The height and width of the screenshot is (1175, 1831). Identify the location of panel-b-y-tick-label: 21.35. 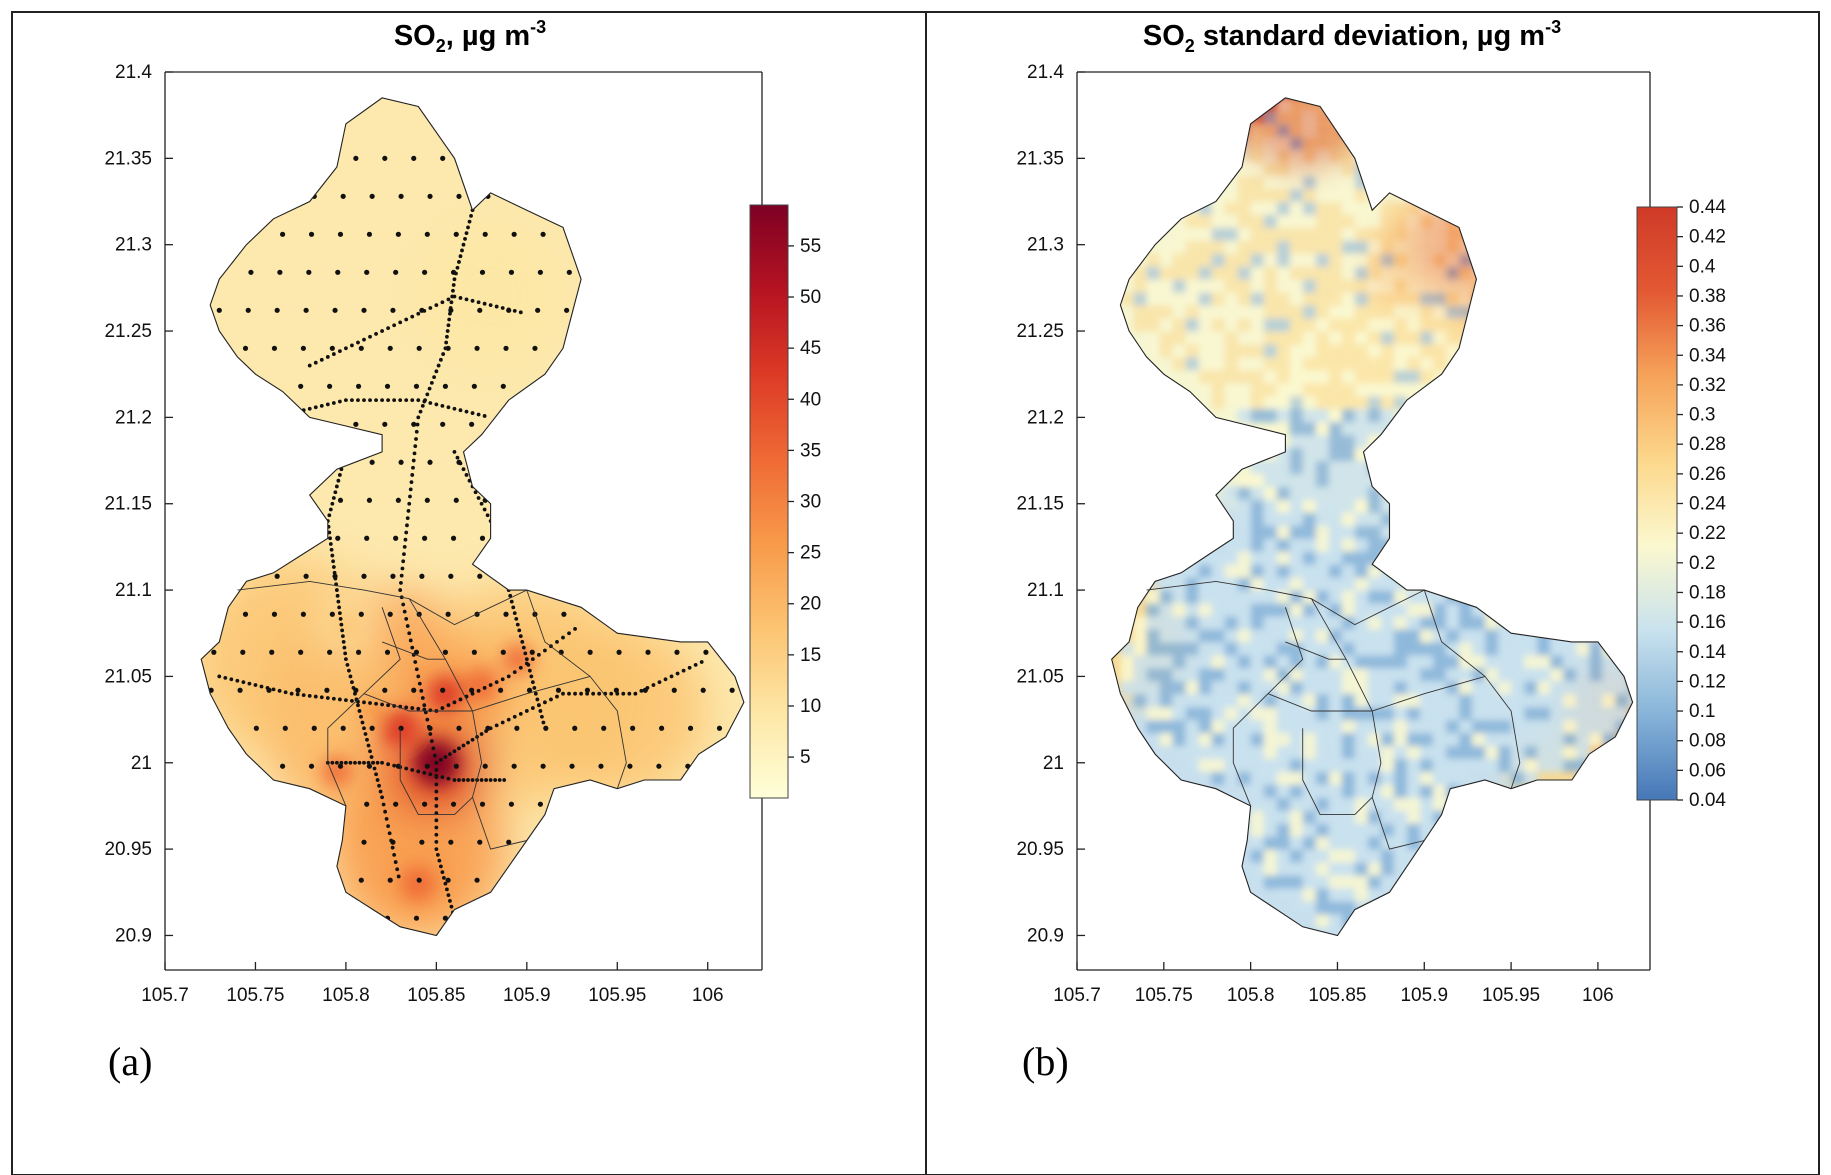
(1040, 158).